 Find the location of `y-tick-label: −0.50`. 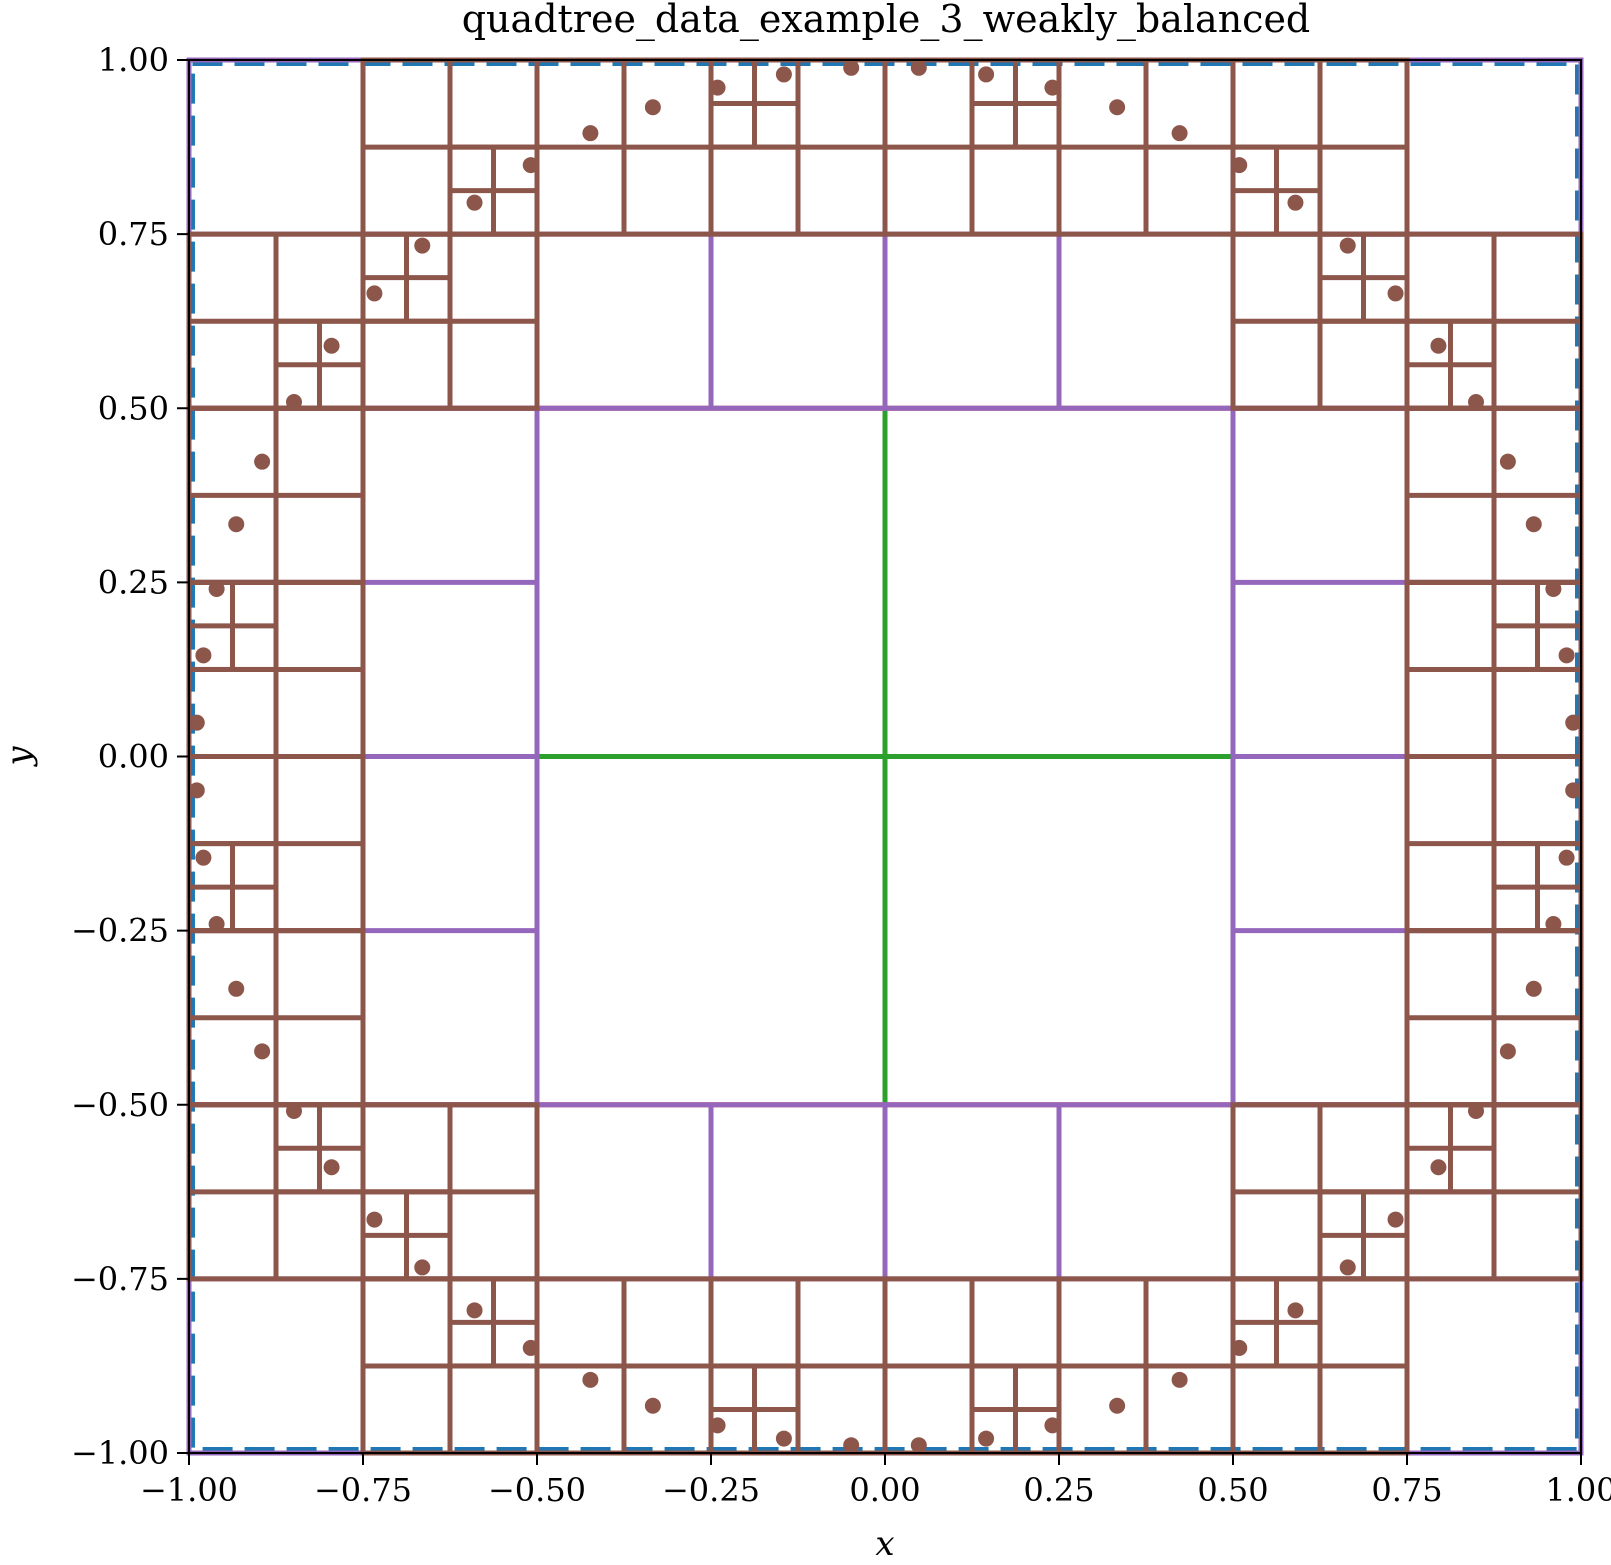

y-tick-label: −0.50 is located at coordinates (120, 1105).